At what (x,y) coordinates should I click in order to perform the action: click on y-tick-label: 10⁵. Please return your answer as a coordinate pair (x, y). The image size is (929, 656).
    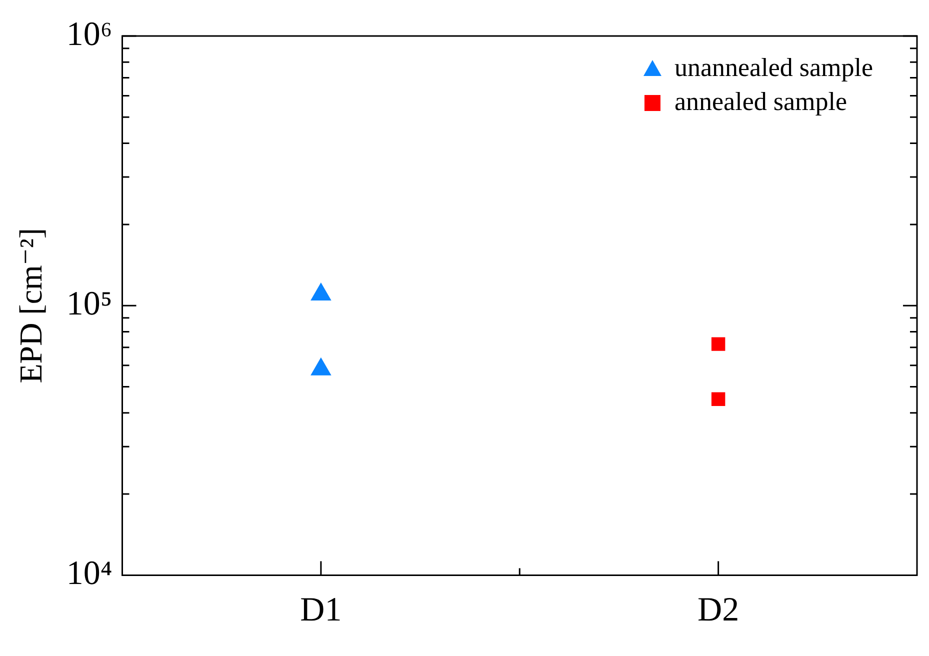
    Looking at the image, I should click on (89, 304).